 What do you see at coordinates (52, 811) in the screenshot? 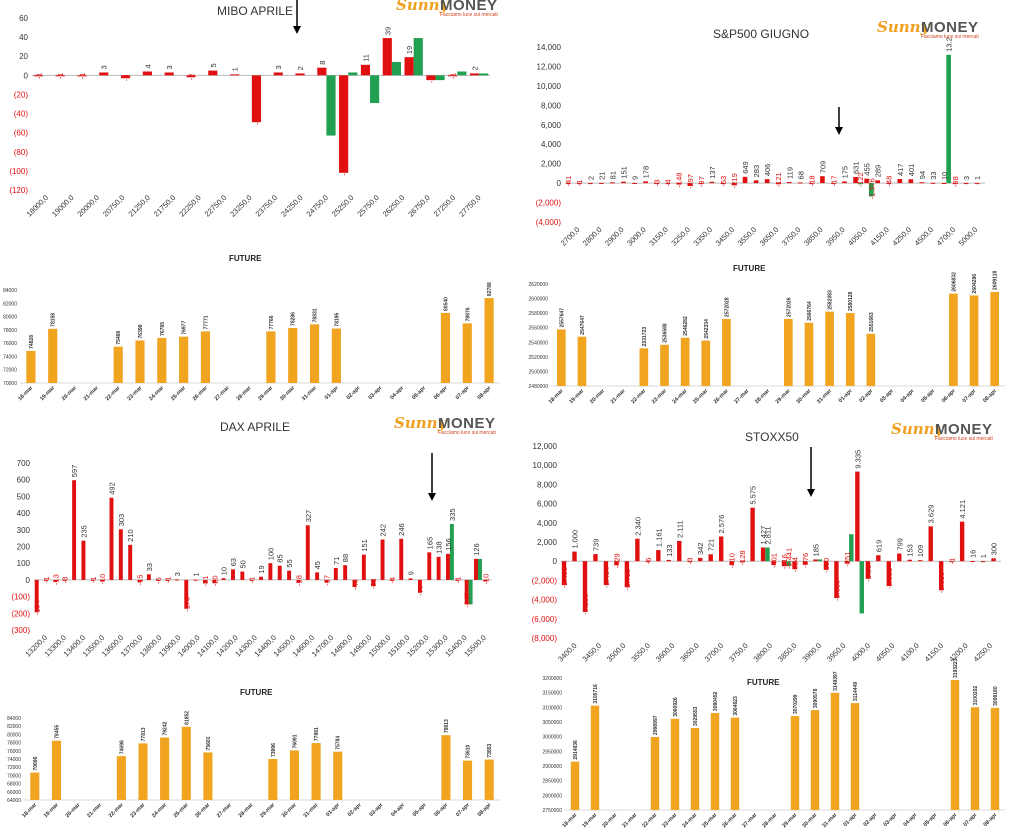
I see `date-tick-label: 19-mar` at bounding box center [52, 811].